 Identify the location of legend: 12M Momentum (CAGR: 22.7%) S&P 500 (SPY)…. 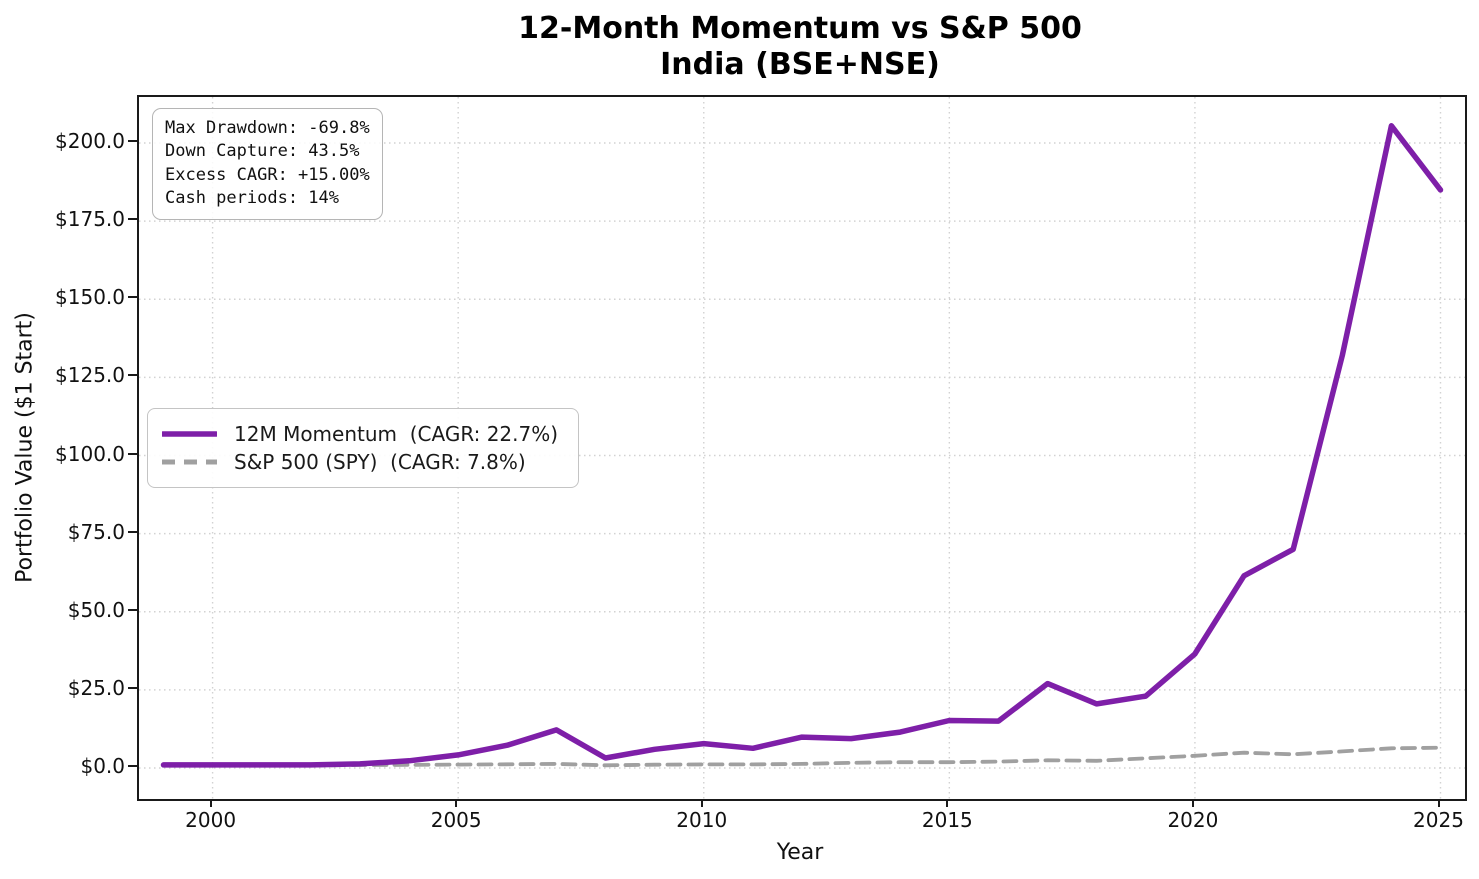
(363, 448).